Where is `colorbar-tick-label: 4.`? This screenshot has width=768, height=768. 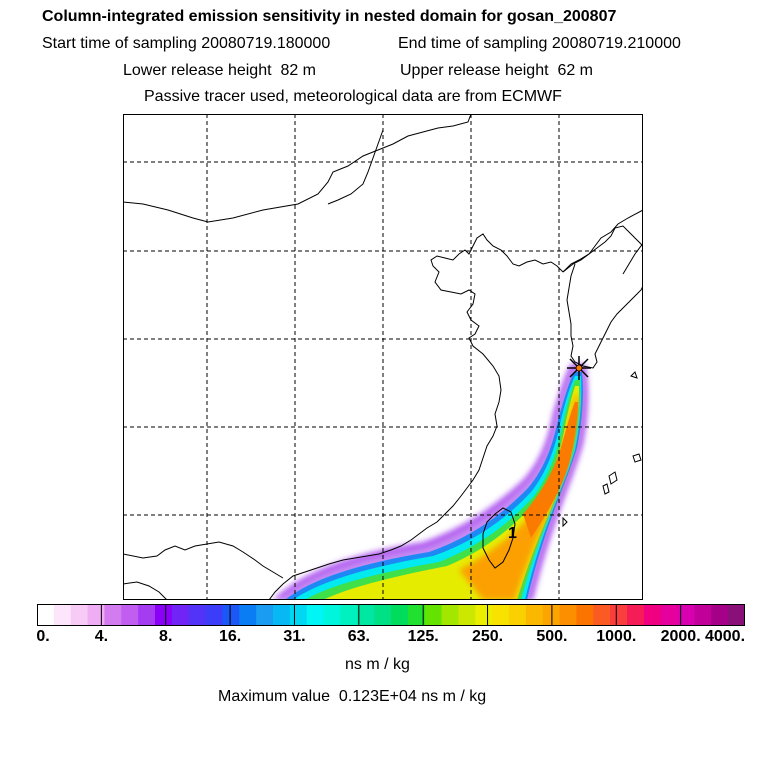
colorbar-tick-label: 4. is located at coordinates (101, 636).